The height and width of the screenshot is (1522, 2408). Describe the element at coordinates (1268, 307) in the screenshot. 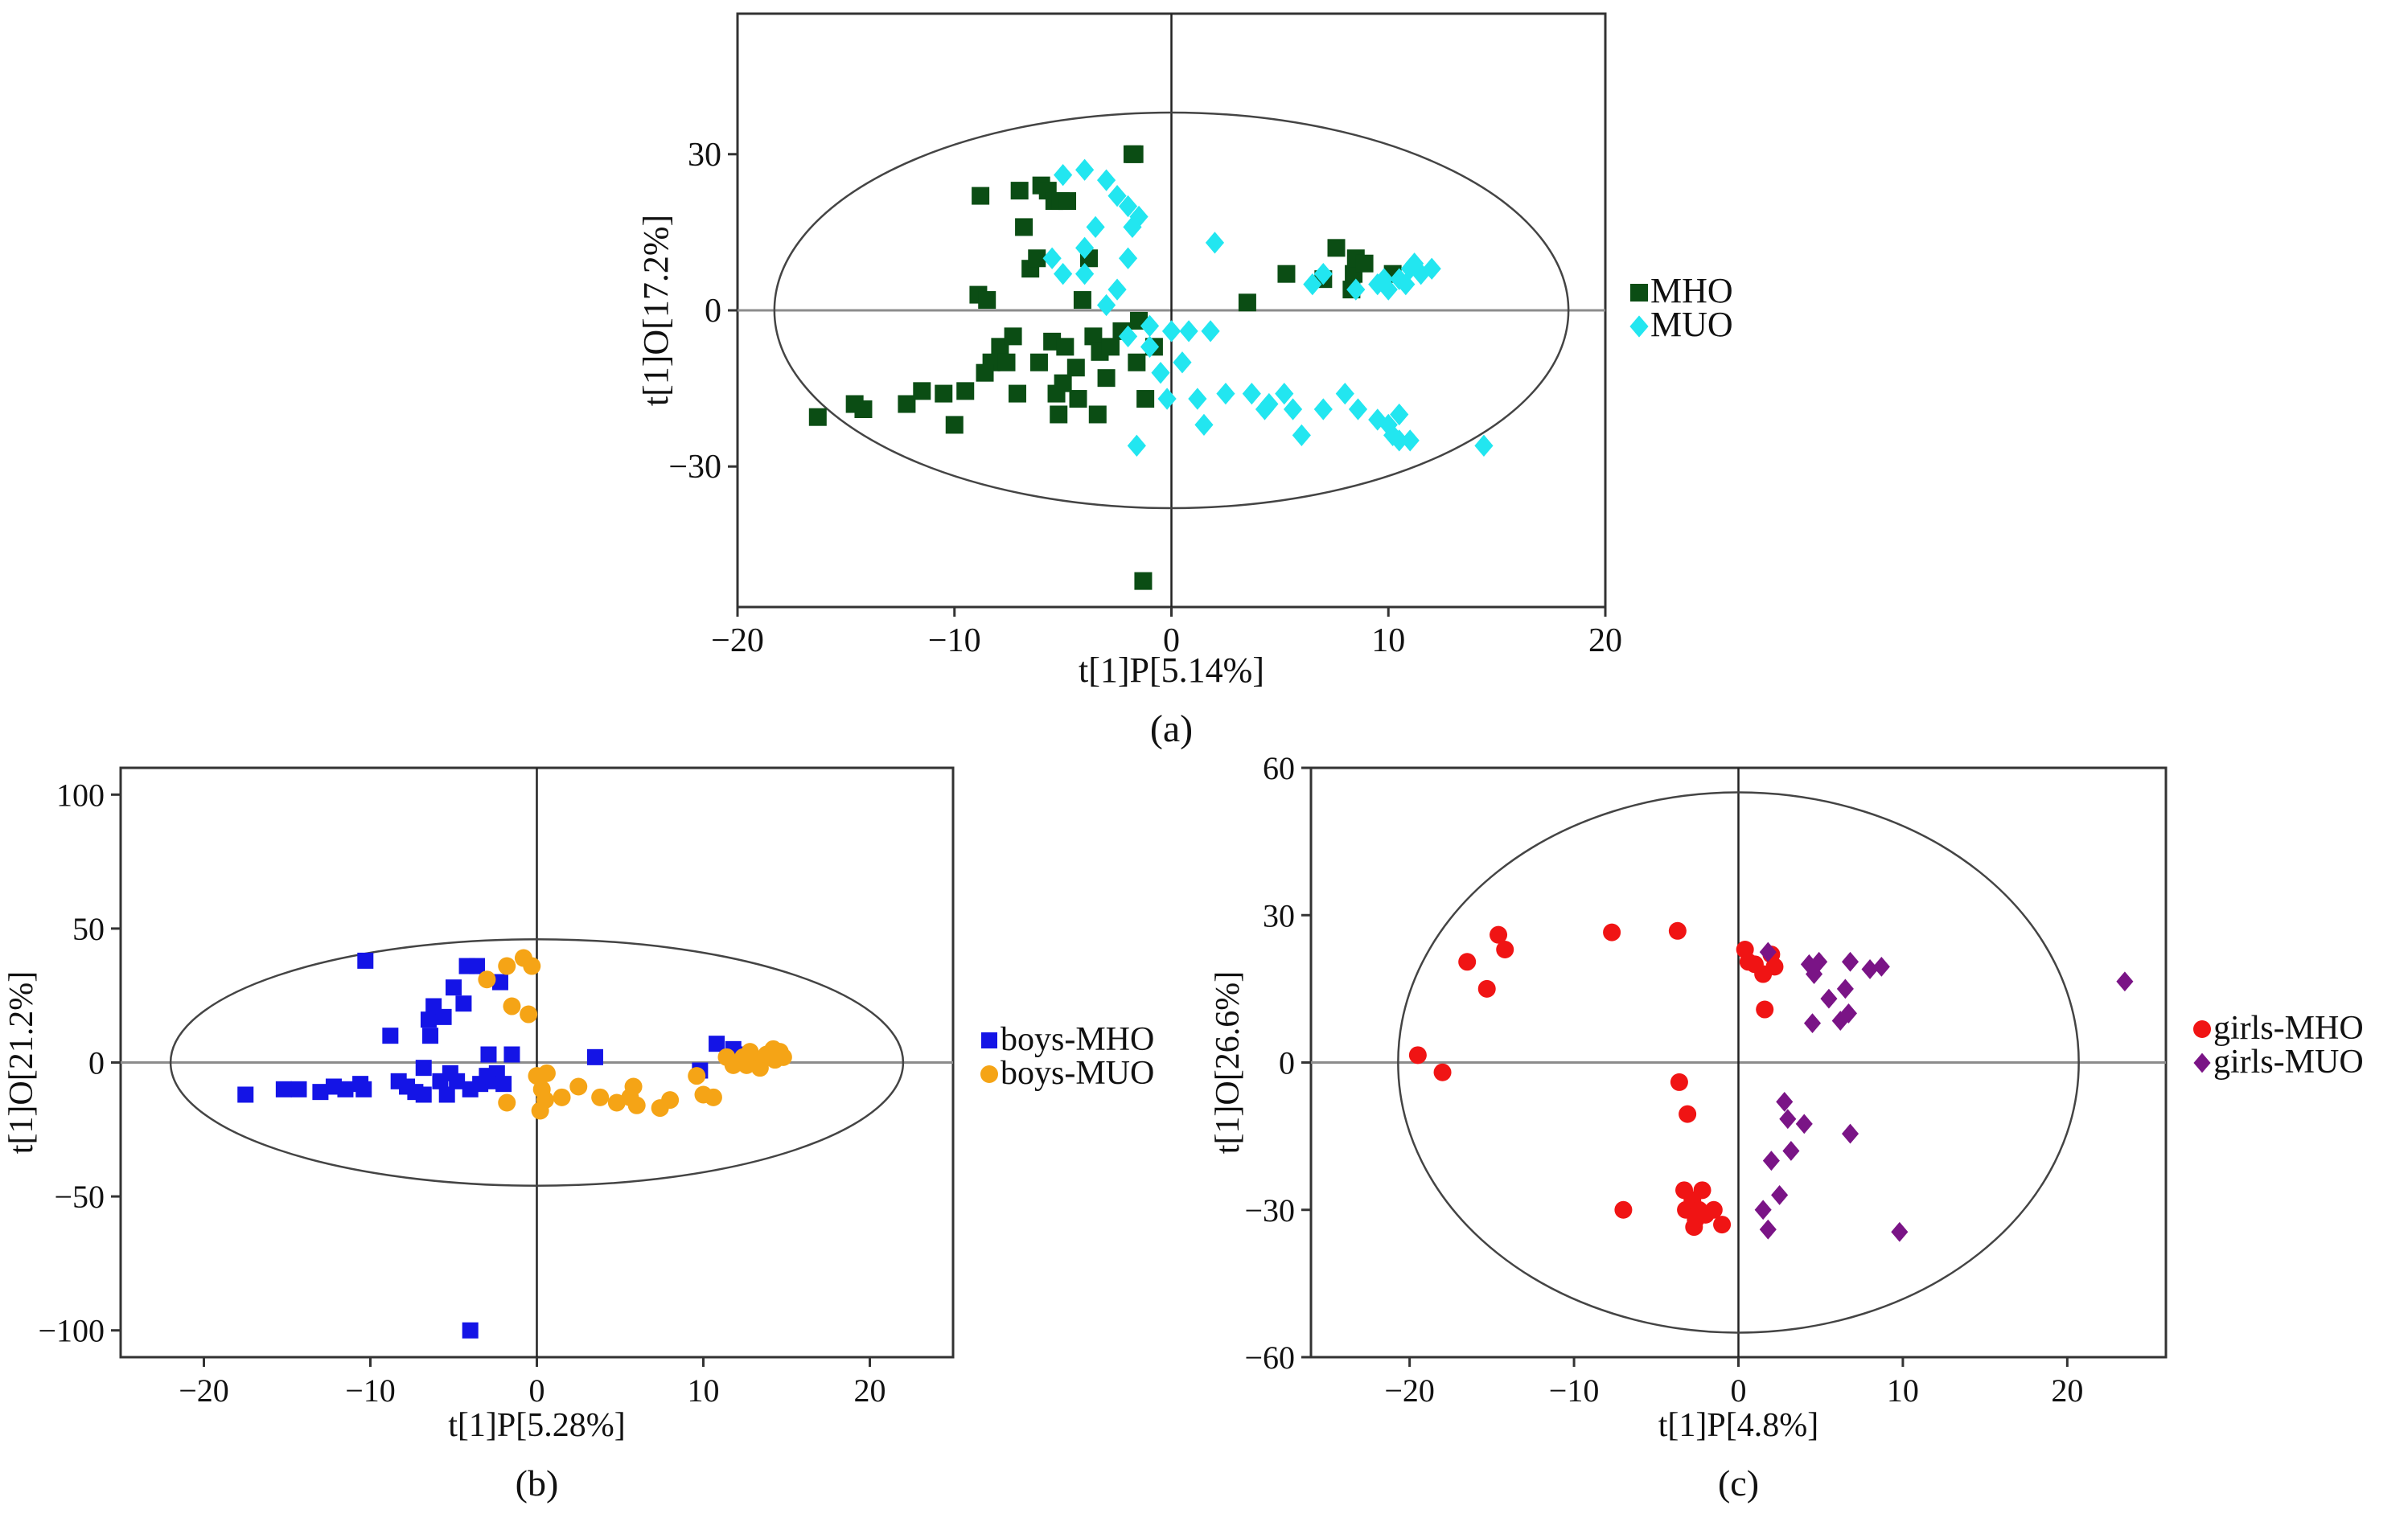

I see `series-MUO` at that location.